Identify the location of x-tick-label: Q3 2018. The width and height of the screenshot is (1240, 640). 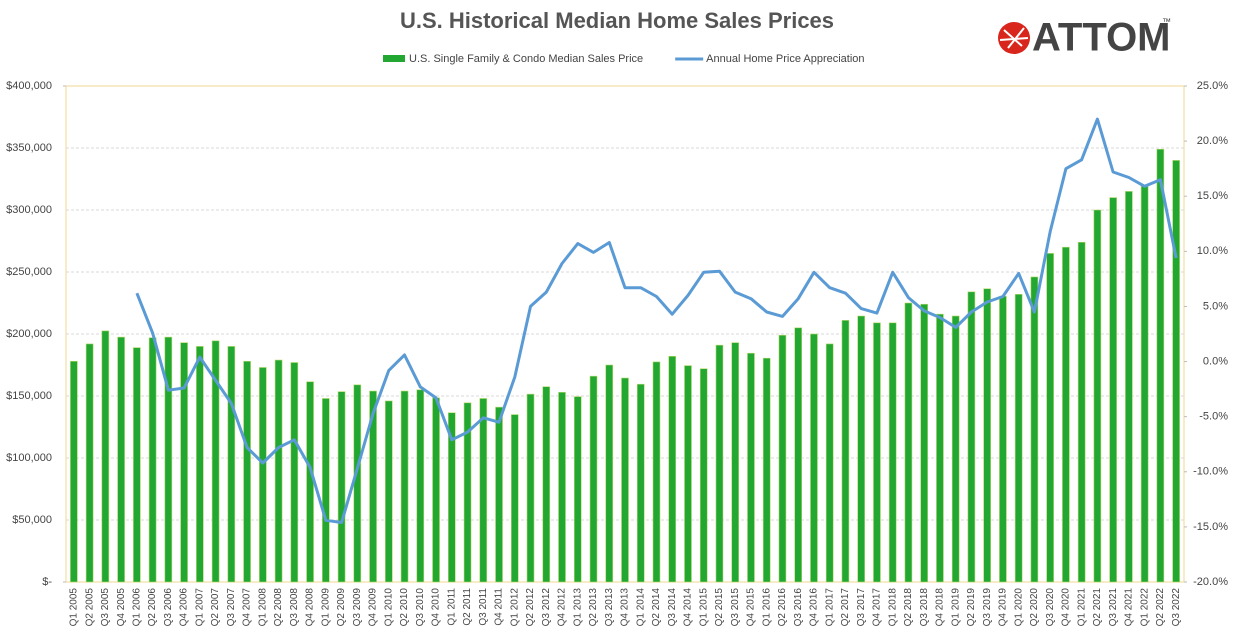
(924, 607).